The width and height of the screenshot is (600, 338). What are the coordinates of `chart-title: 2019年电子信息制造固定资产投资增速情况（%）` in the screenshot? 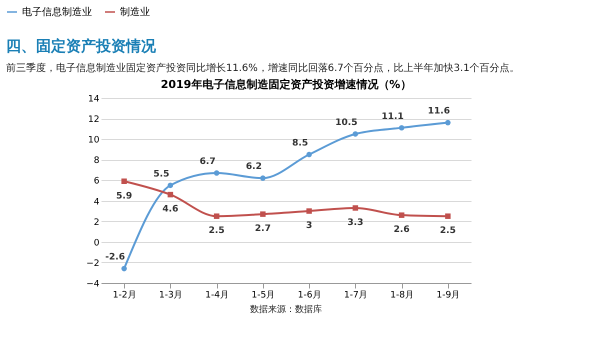 It's located at (286, 84).